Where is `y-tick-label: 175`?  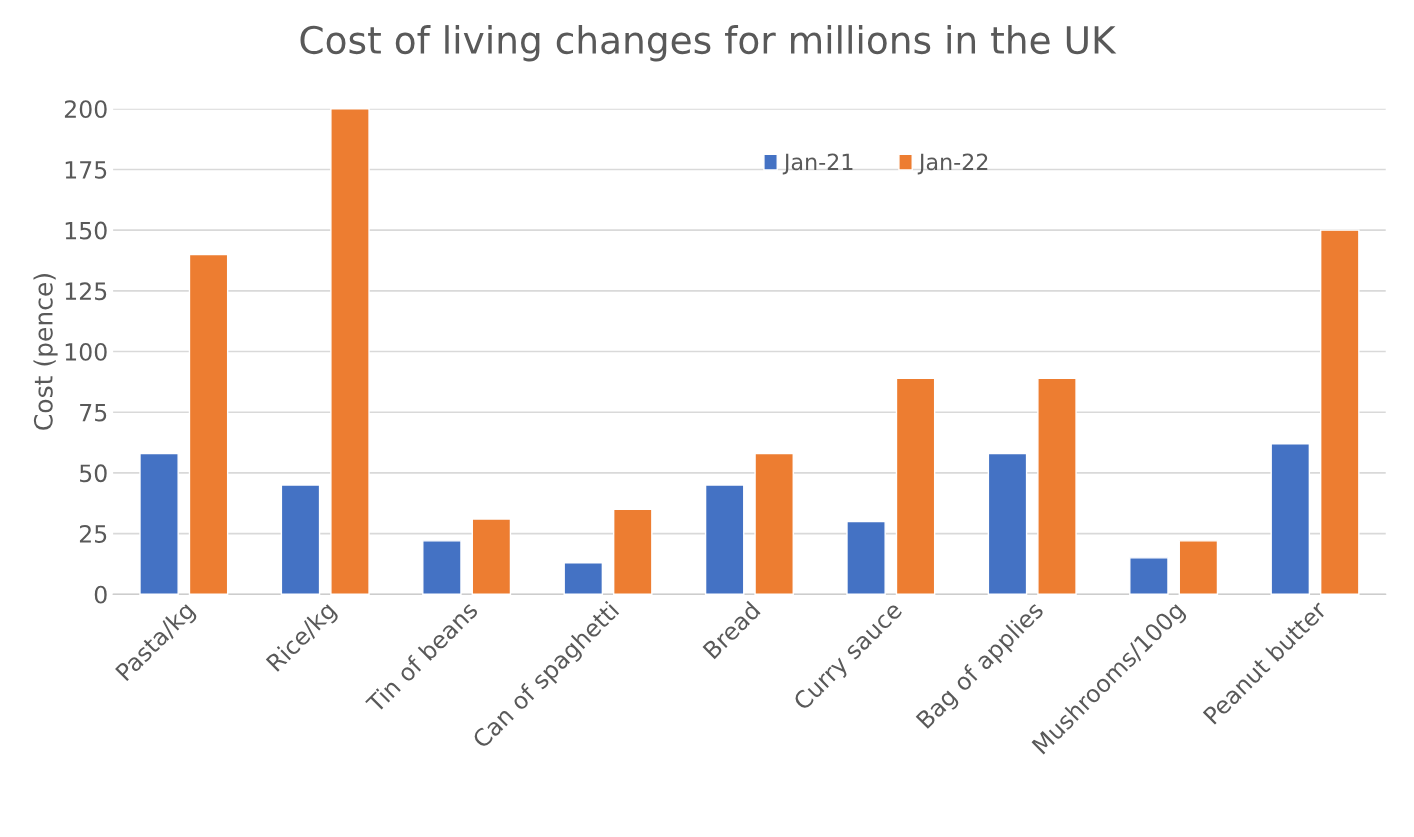
y-tick-label: 175 is located at coordinates (86, 170).